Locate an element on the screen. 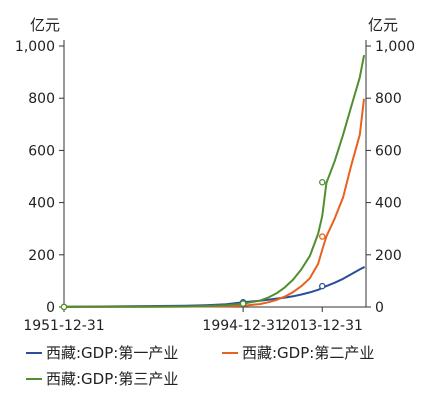 Image resolution: width=433 pixels, height=404 pixels. left-tick-label: 800 is located at coordinates (41, 99).